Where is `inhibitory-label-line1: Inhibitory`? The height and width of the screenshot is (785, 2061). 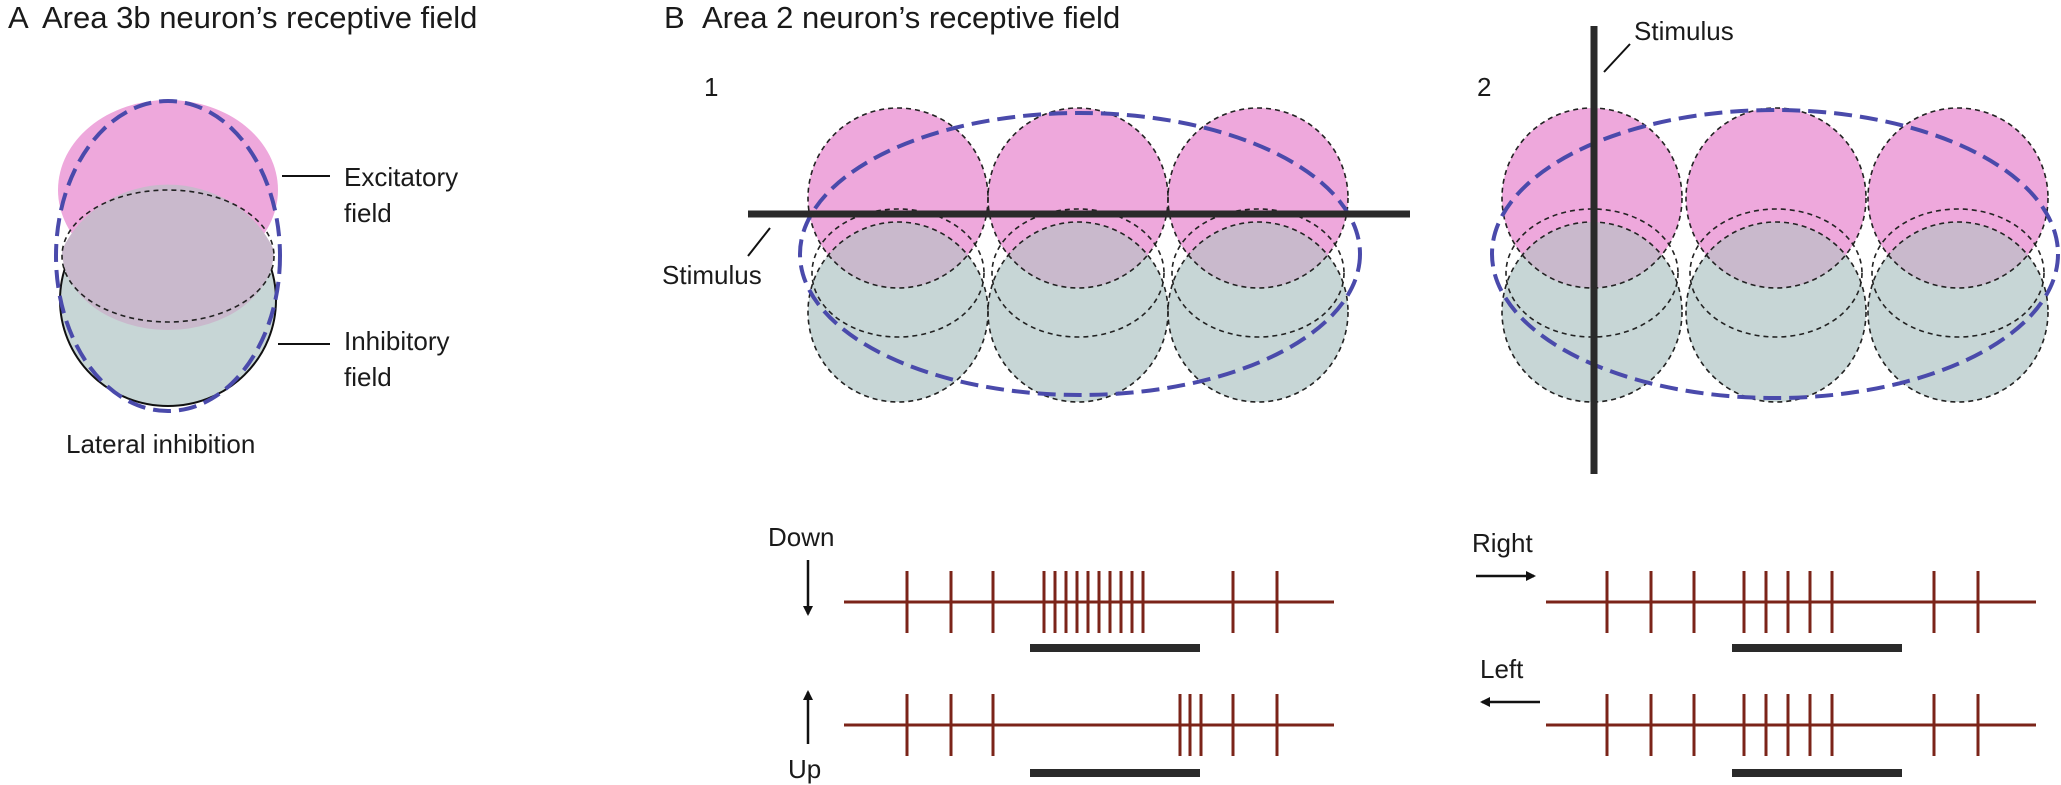 inhibitory-label-line1: Inhibitory is located at coordinates (397, 341).